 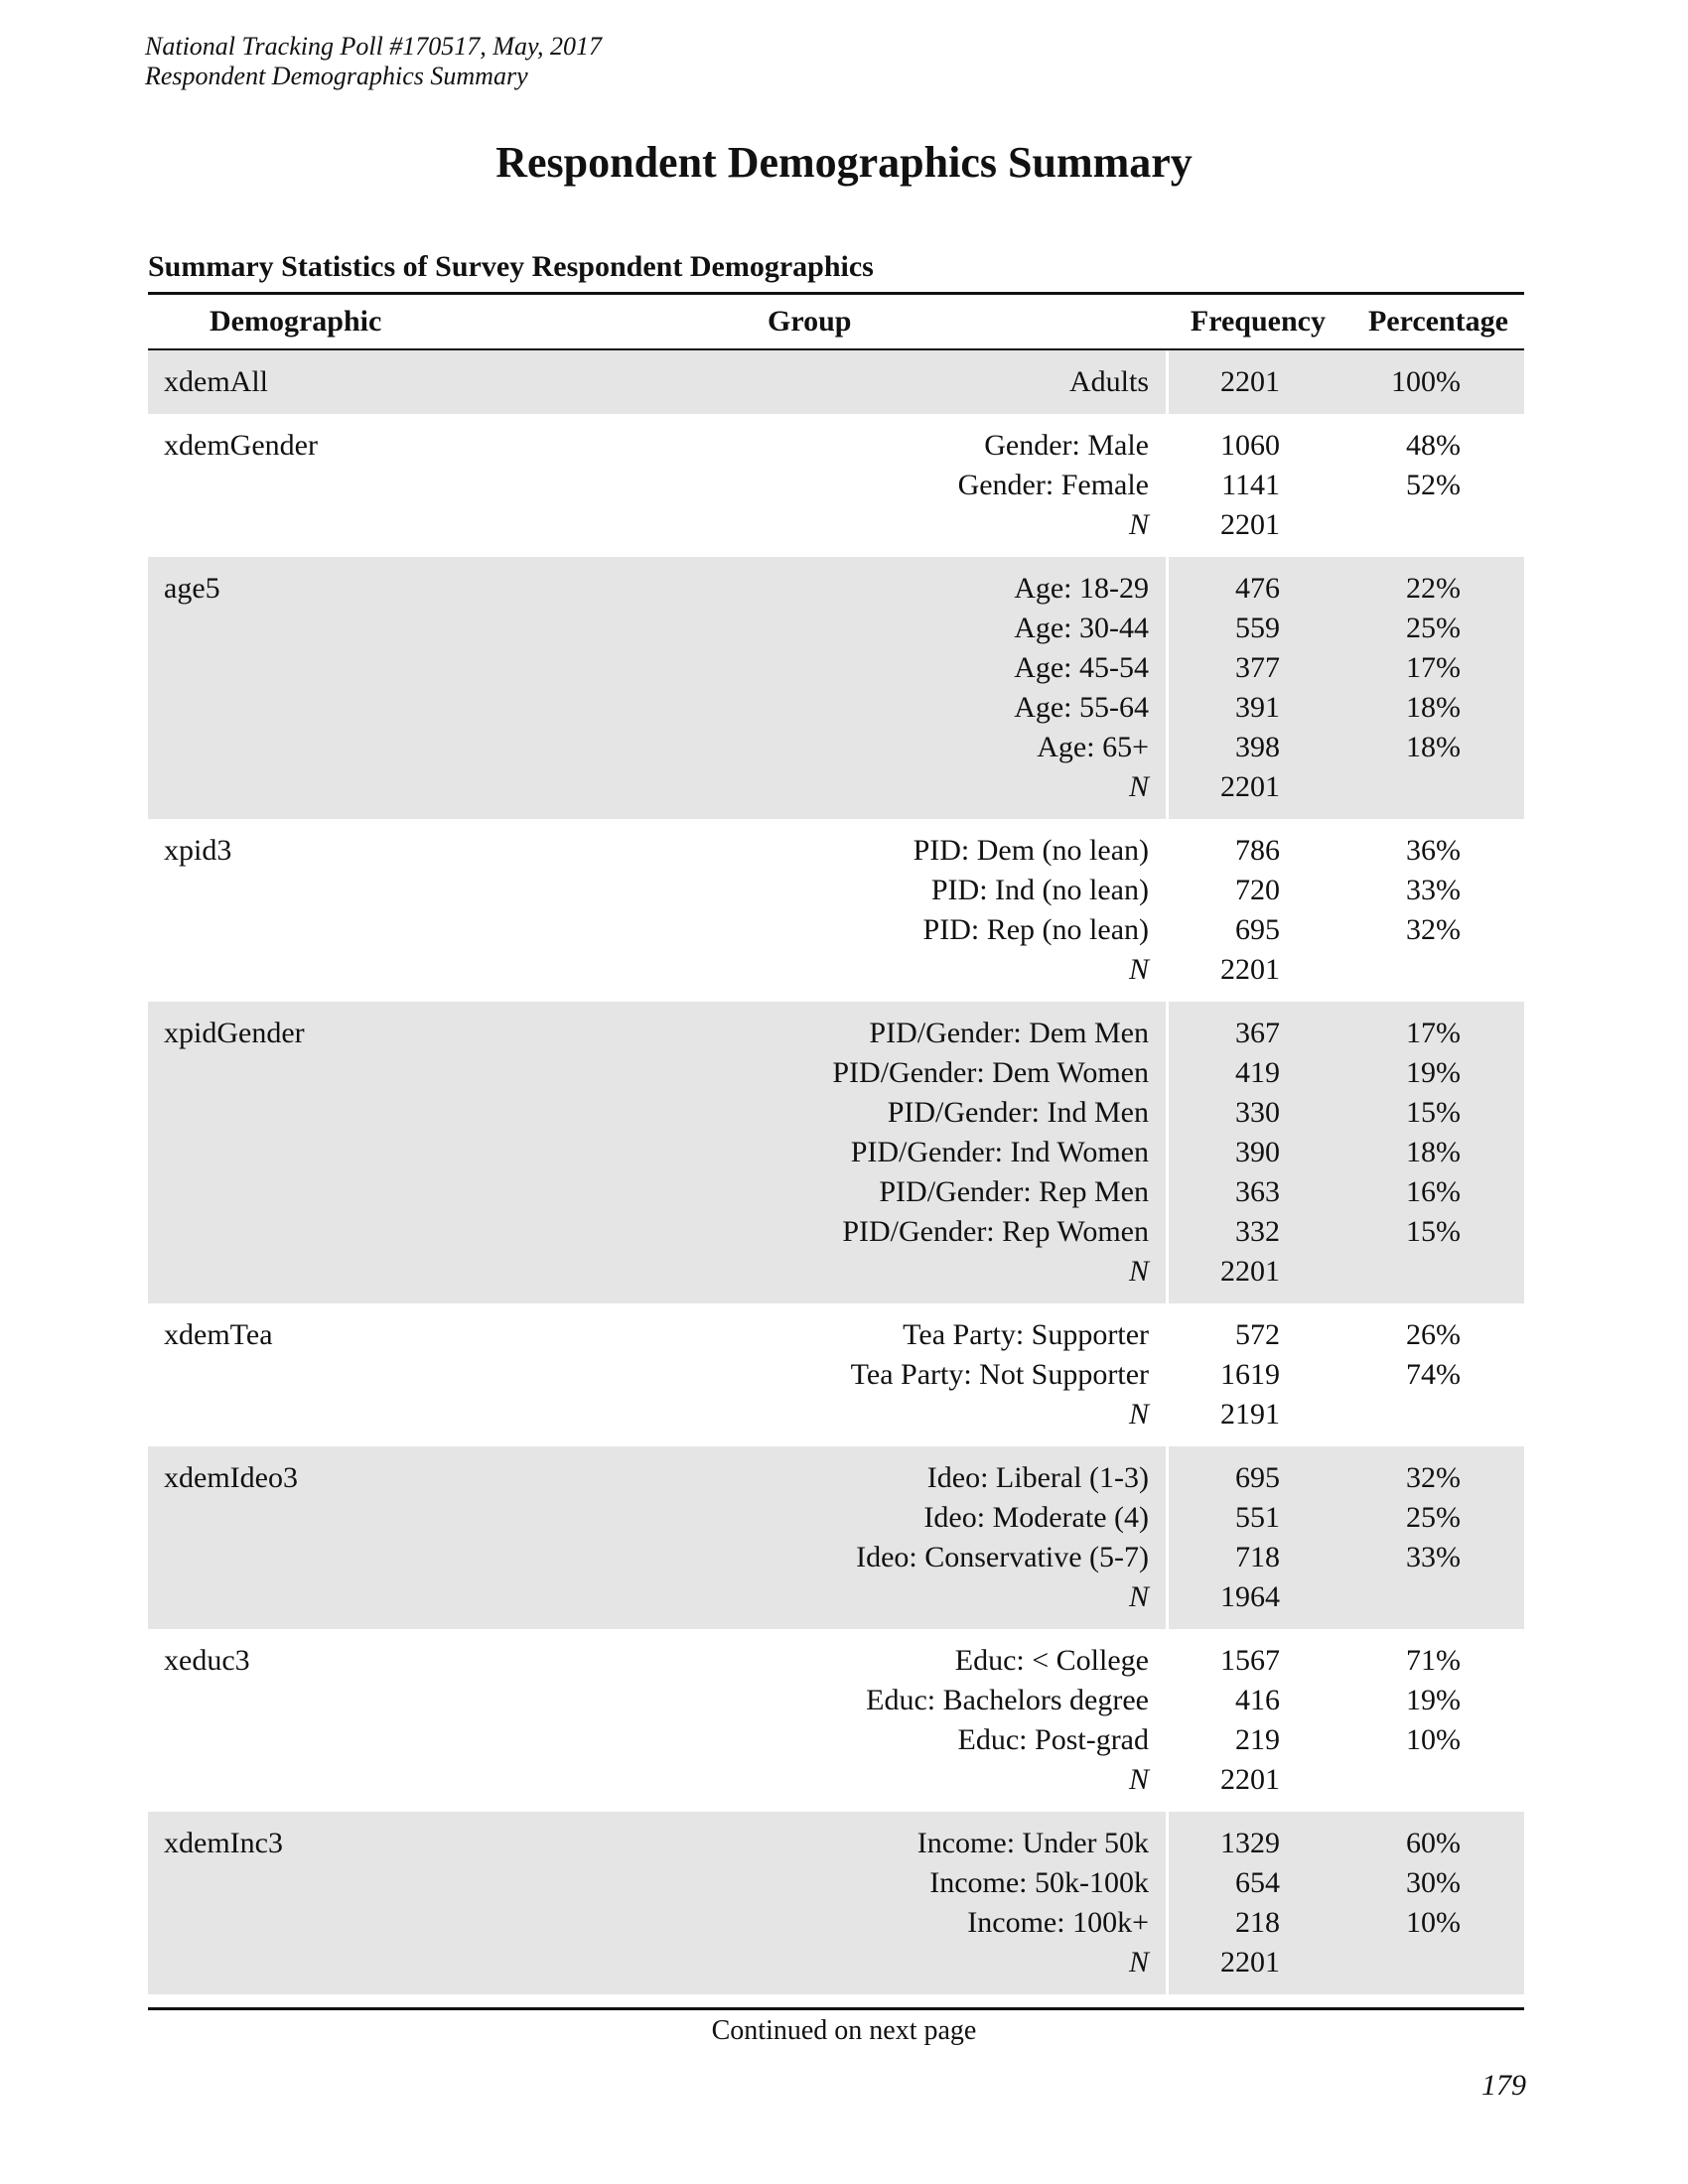 What do you see at coordinates (1257, 588) in the screenshot?
I see `frequency-value: 476` at bounding box center [1257, 588].